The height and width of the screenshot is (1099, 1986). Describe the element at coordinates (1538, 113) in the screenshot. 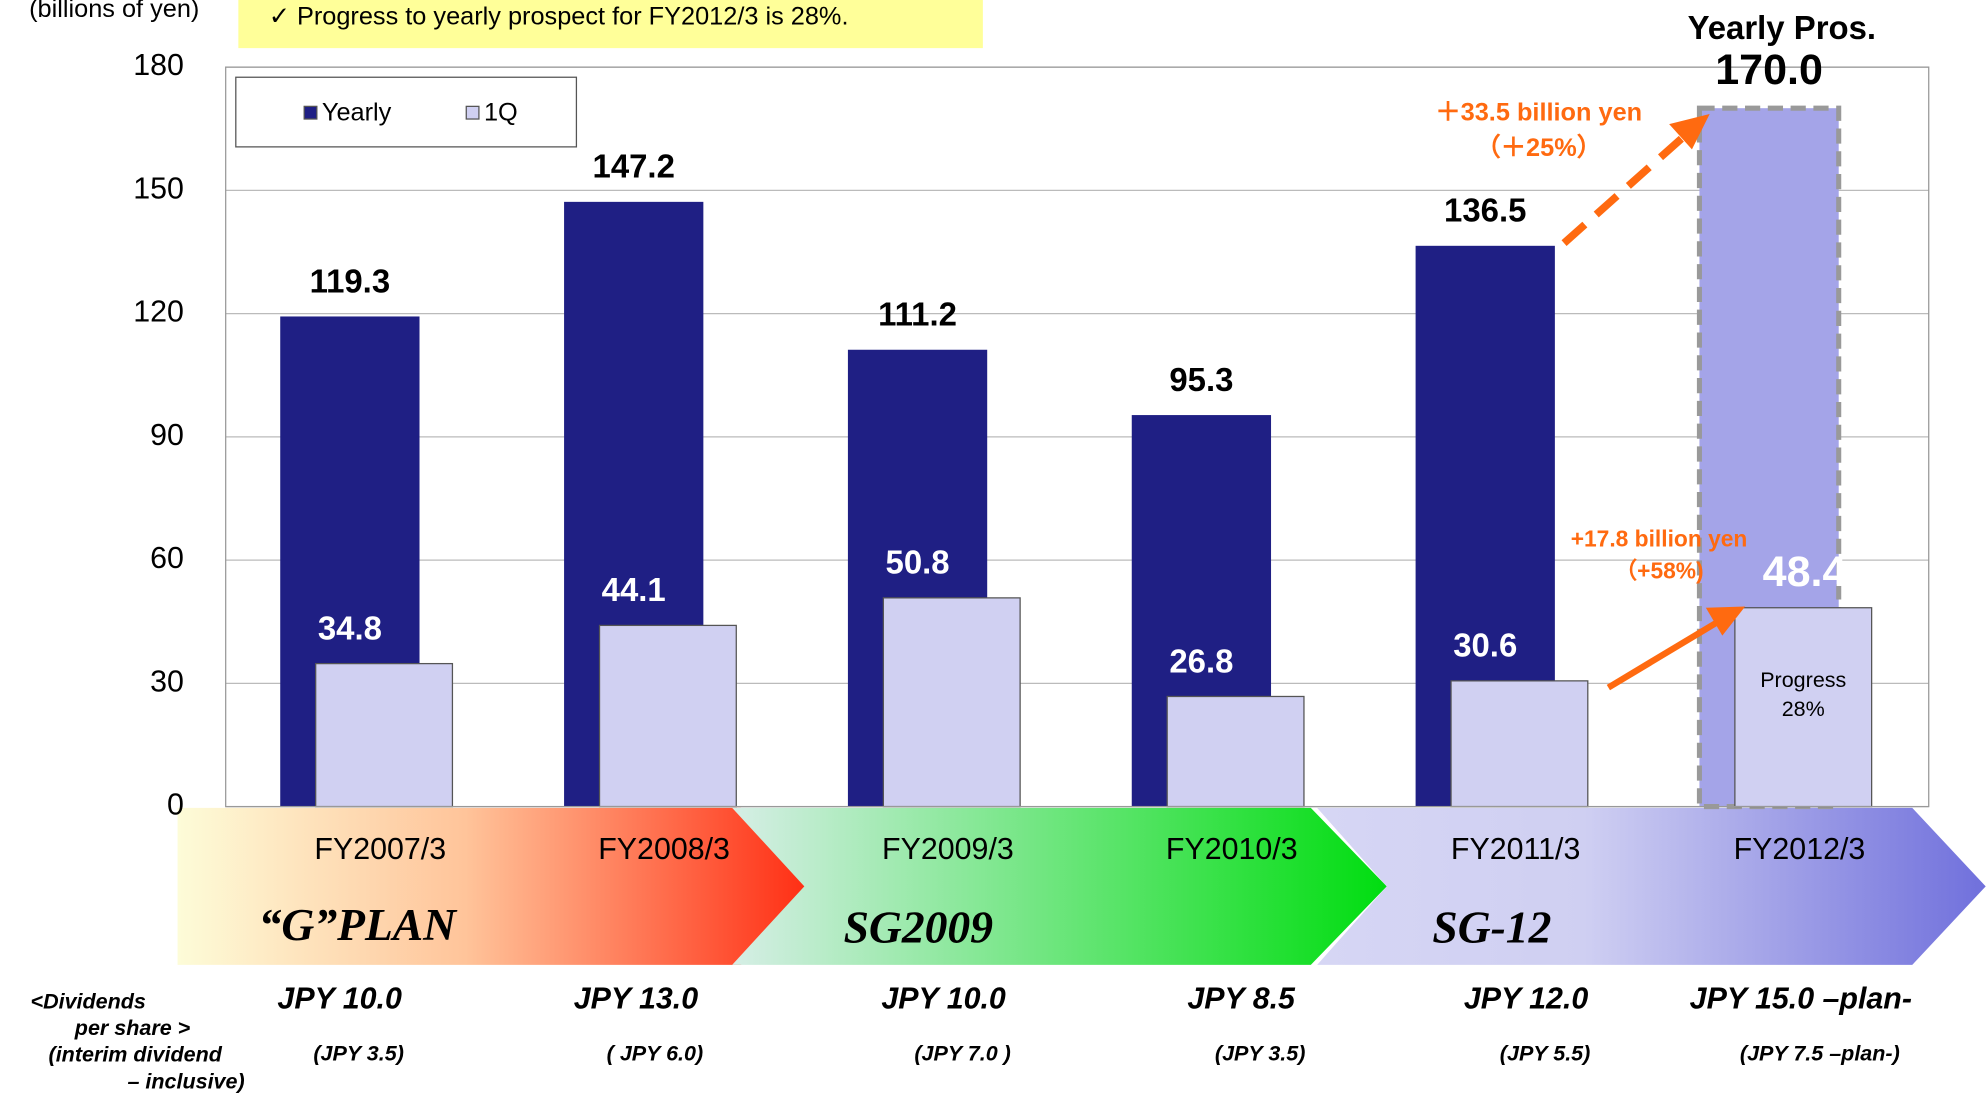

I see `annotation: ＋33.5 billion yen` at that location.